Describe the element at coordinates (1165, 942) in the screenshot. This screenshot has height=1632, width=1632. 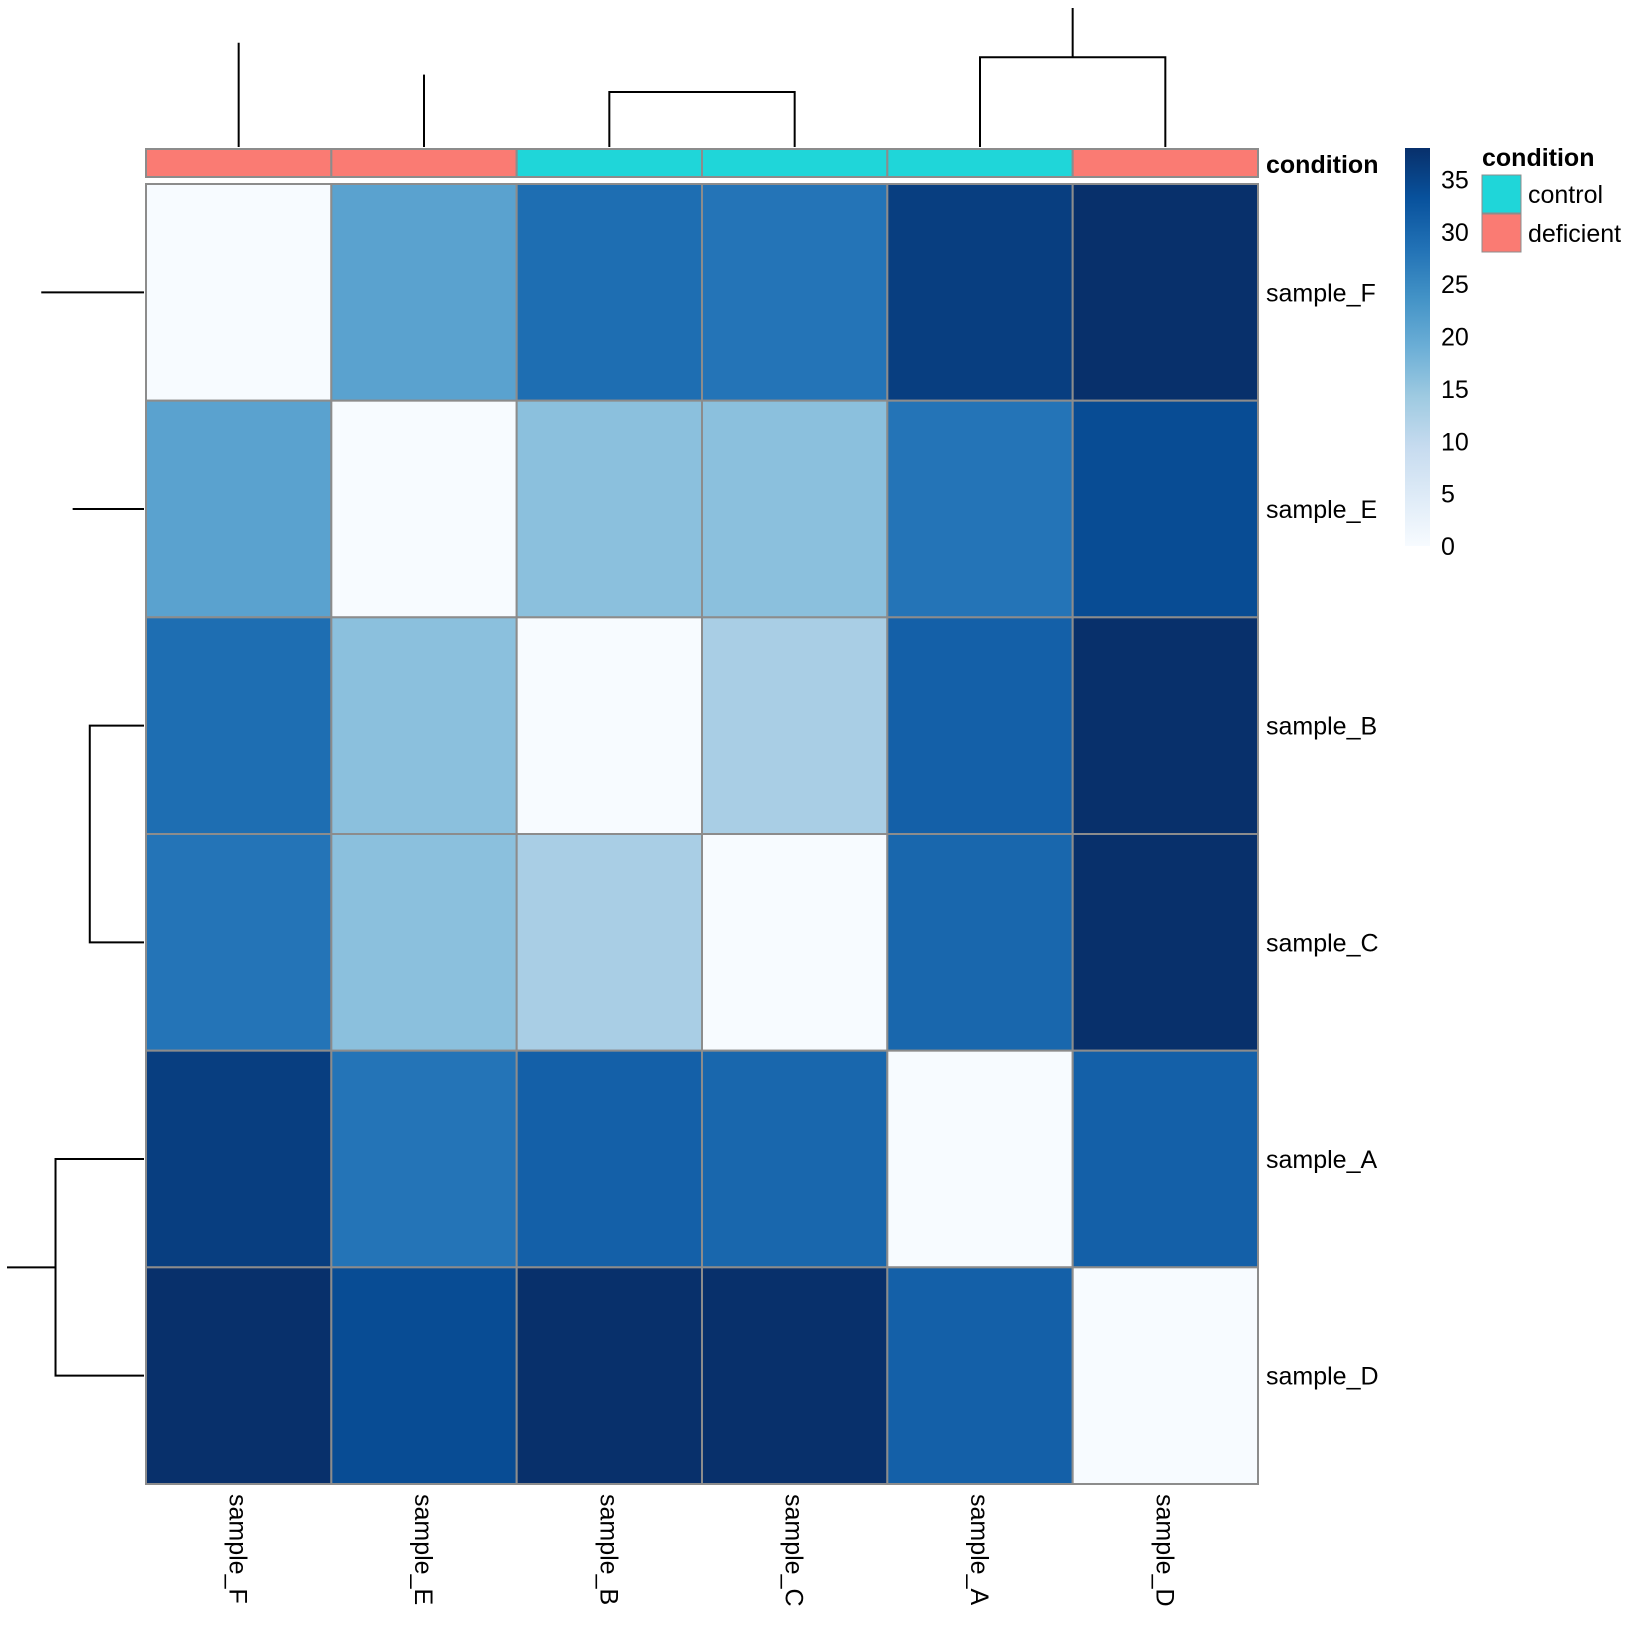
I see `heatmap-cell-sample_C-sample_D` at that location.